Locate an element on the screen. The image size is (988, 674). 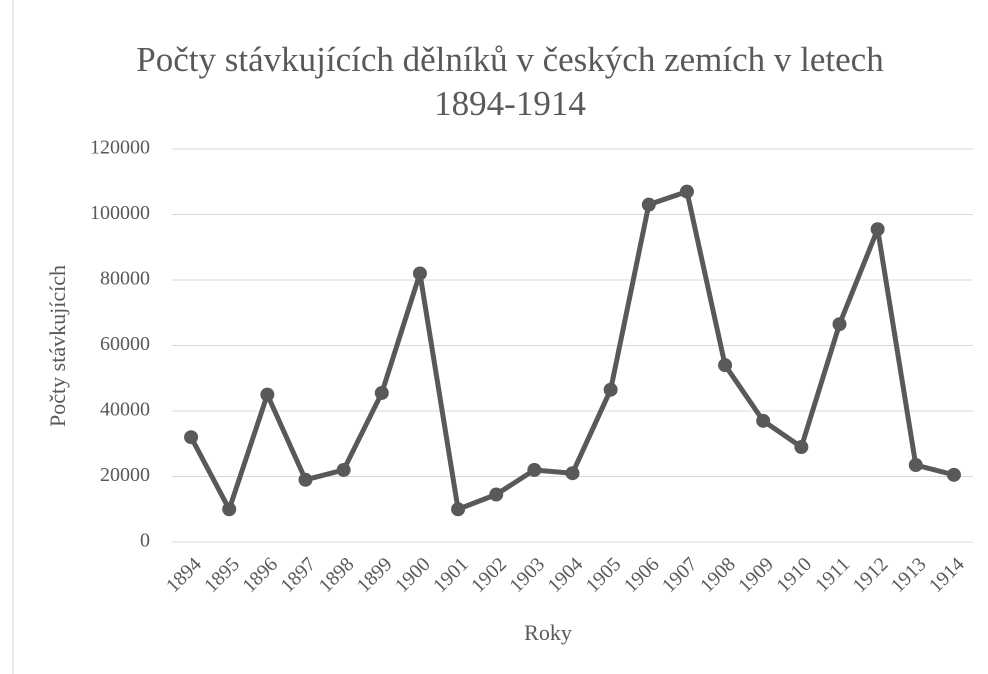
y-tick-label: 0 is located at coordinates (145, 541).